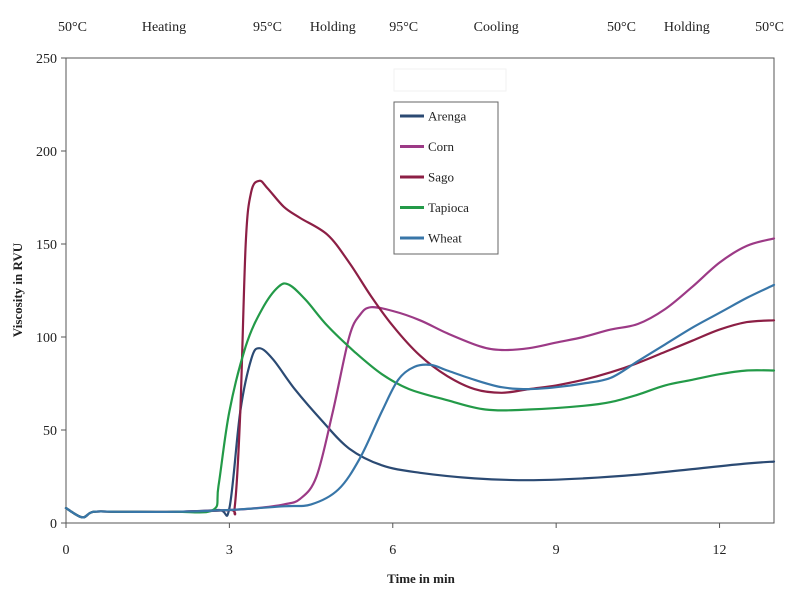 The width and height of the screenshot is (794, 600). I want to click on legend-label: Arenga, so click(447, 116).